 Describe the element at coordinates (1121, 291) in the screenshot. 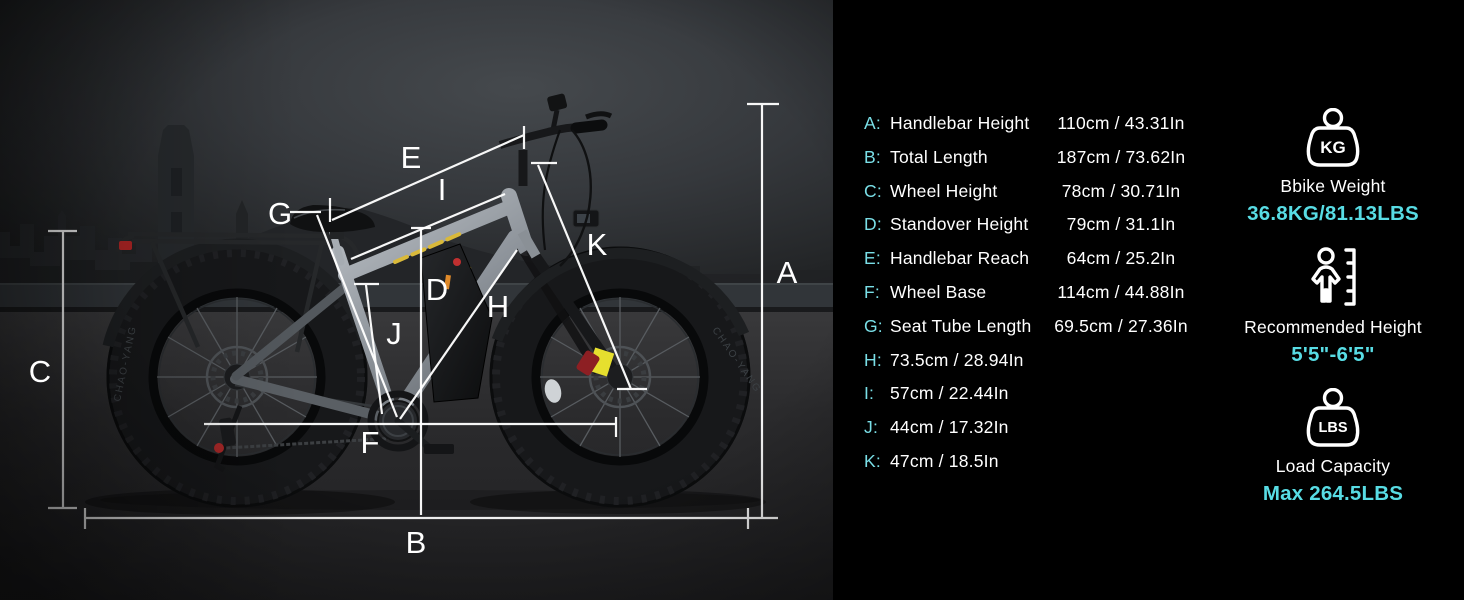

I see `spec-value: 114cm / 44.88In` at that location.